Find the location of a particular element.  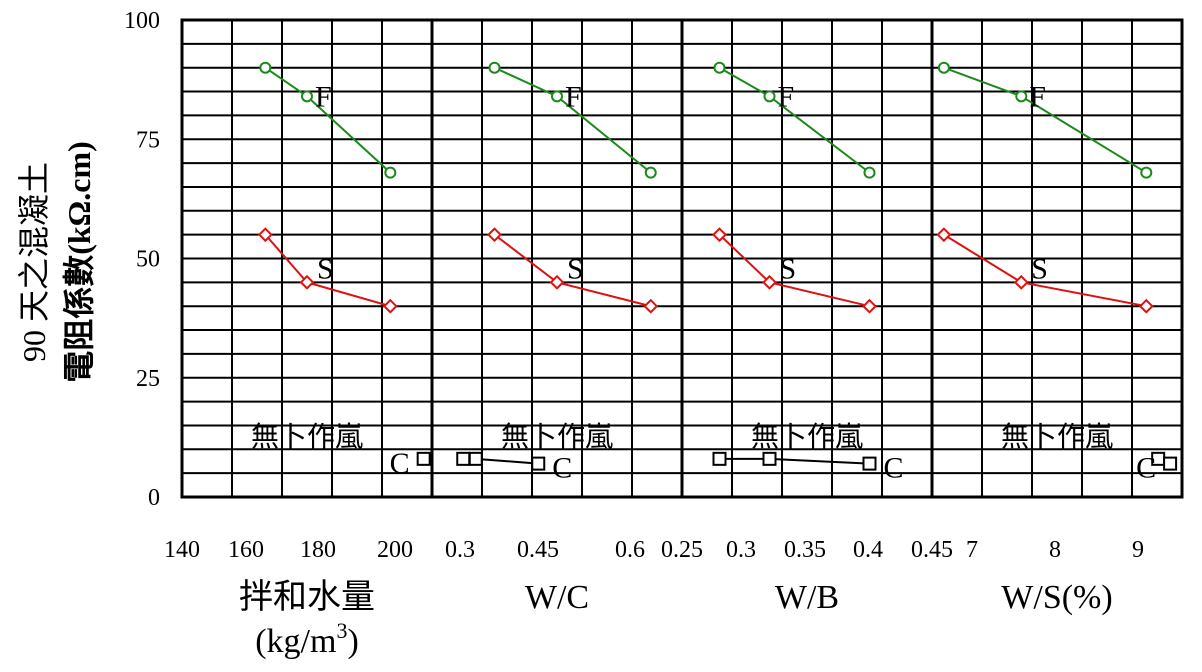

x-axis-title: 拌和水量 is located at coordinates (307, 597).